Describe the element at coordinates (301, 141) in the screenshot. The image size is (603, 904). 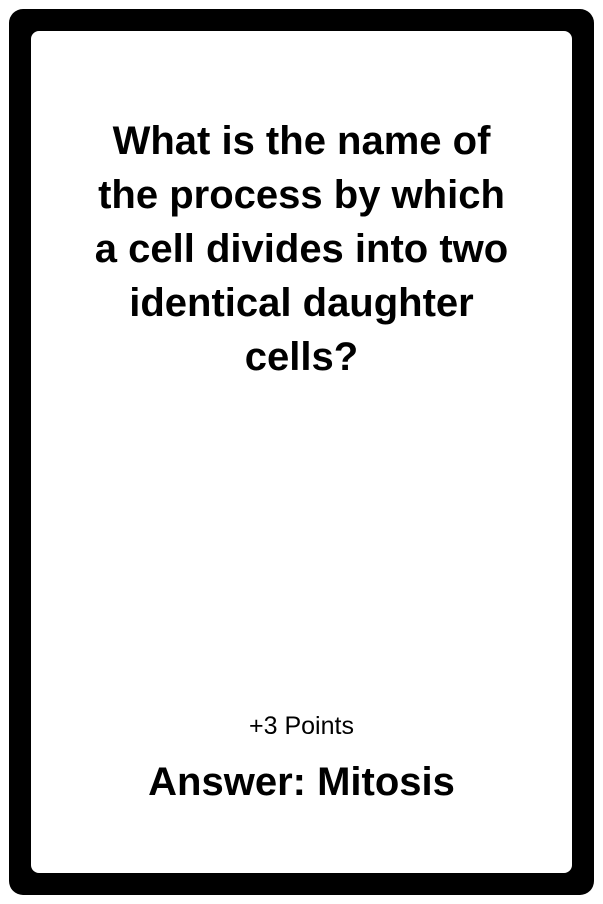
I see `question-line: What is the name of` at that location.